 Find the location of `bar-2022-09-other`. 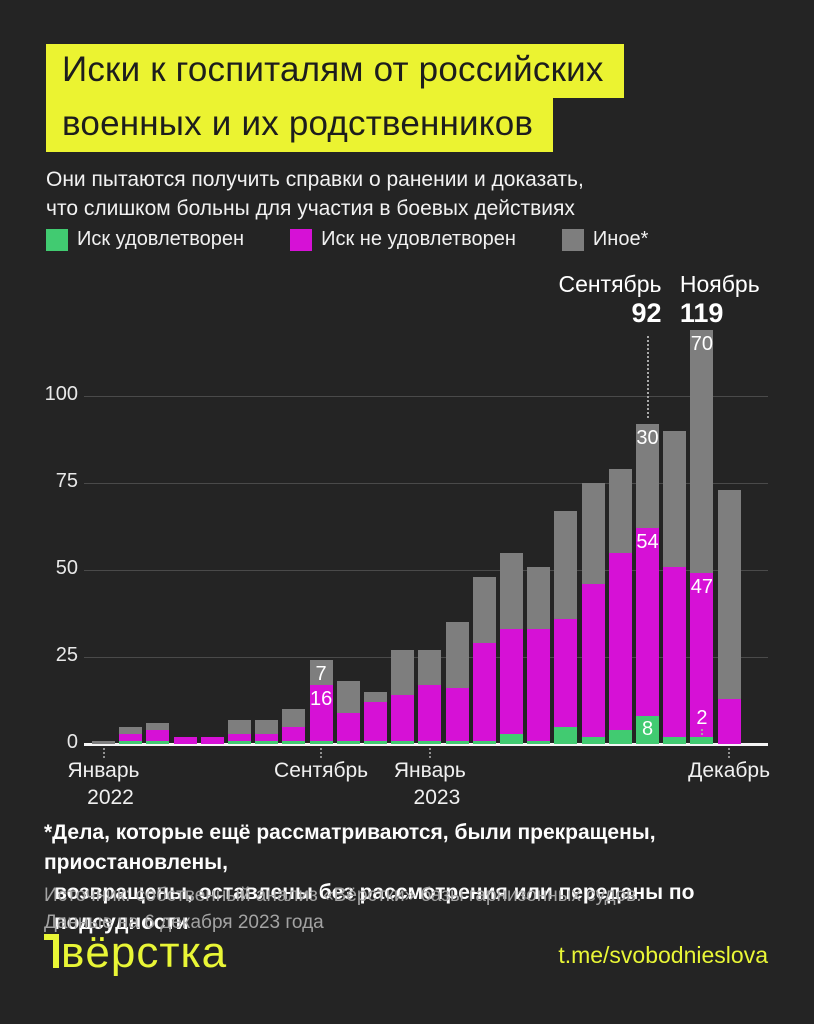

bar-2022-09-other is located at coordinates (321, 672).